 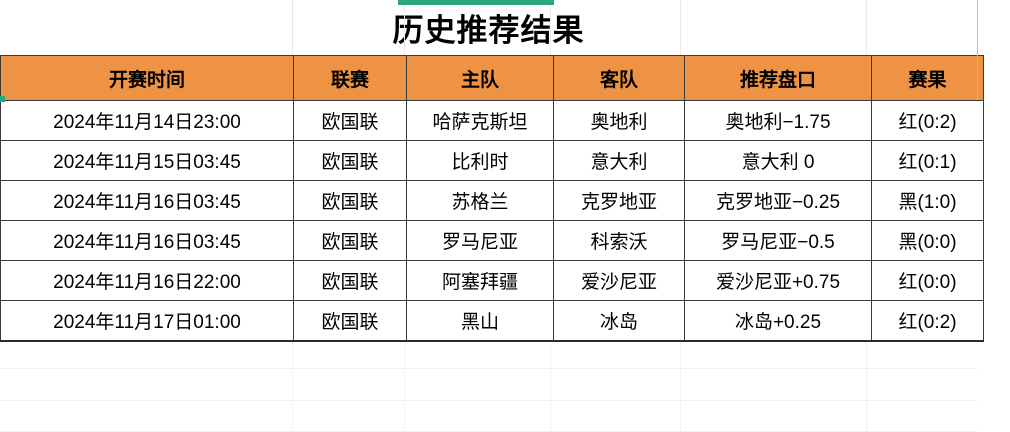 I want to click on cell-time: 2024年11月17日01:00, so click(x=147, y=321).